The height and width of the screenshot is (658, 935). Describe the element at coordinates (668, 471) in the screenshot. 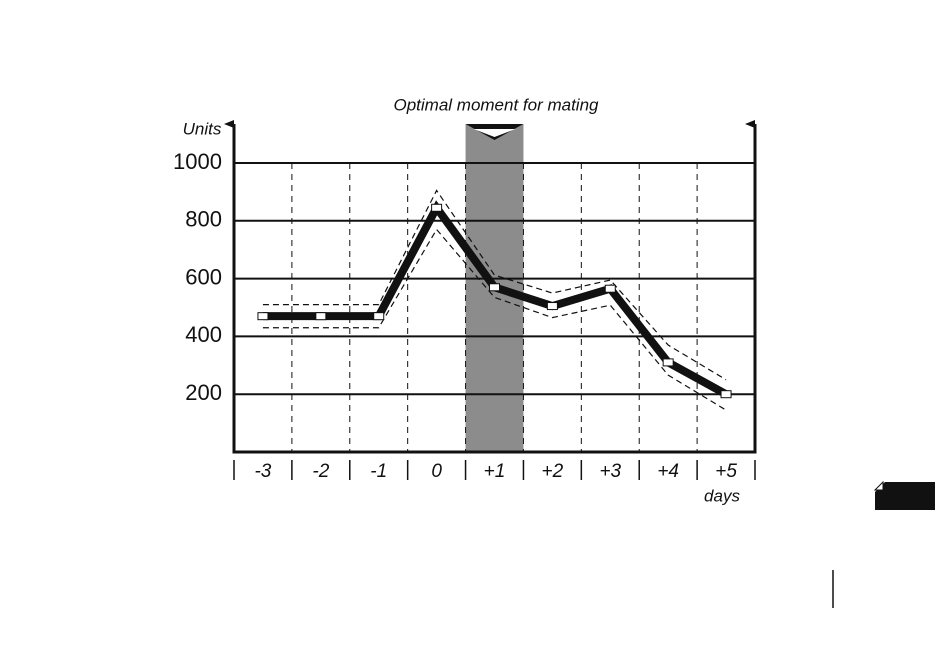

I see `x-tick-label: +4` at that location.